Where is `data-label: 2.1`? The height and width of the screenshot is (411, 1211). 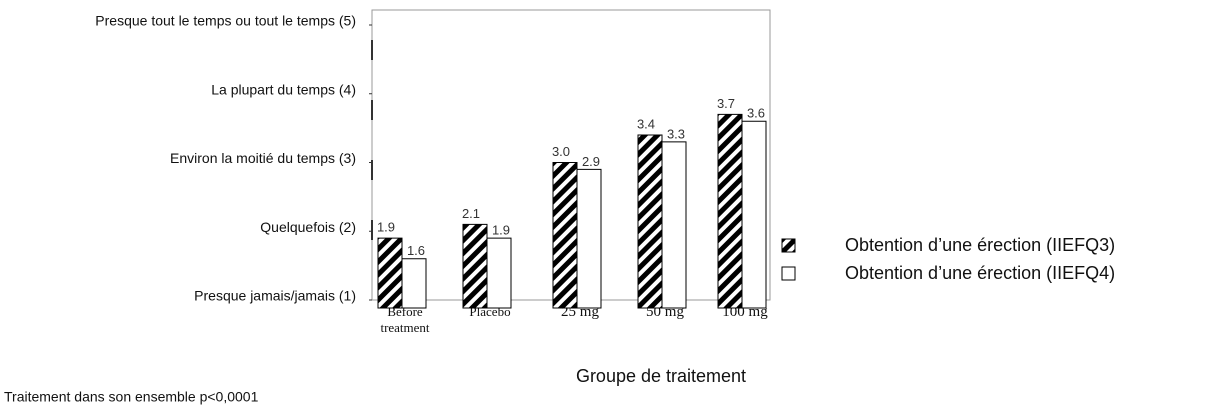
data-label: 2.1 is located at coordinates (471, 213).